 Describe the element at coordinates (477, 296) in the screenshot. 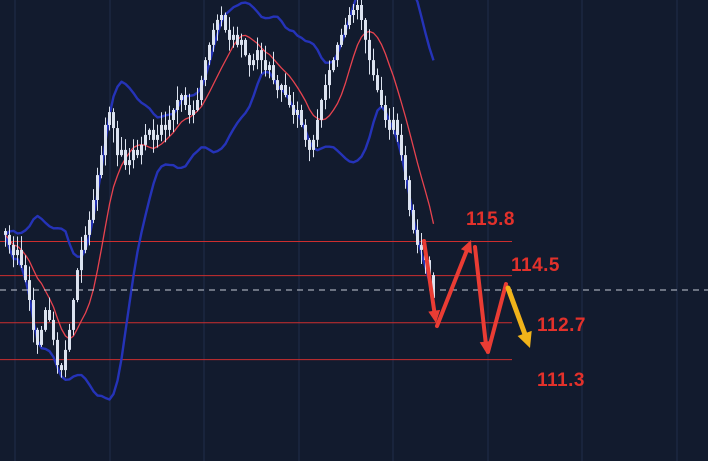

I see `forecast-arrows` at that location.